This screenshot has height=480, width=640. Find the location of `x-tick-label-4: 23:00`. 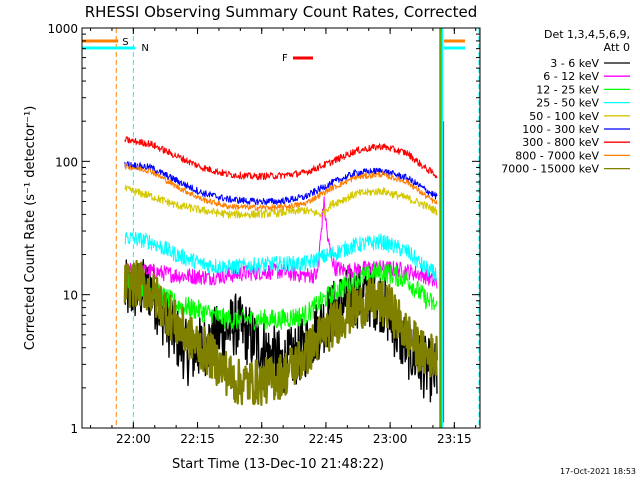

x-tick-label-4: 23:00 is located at coordinates (390, 439).